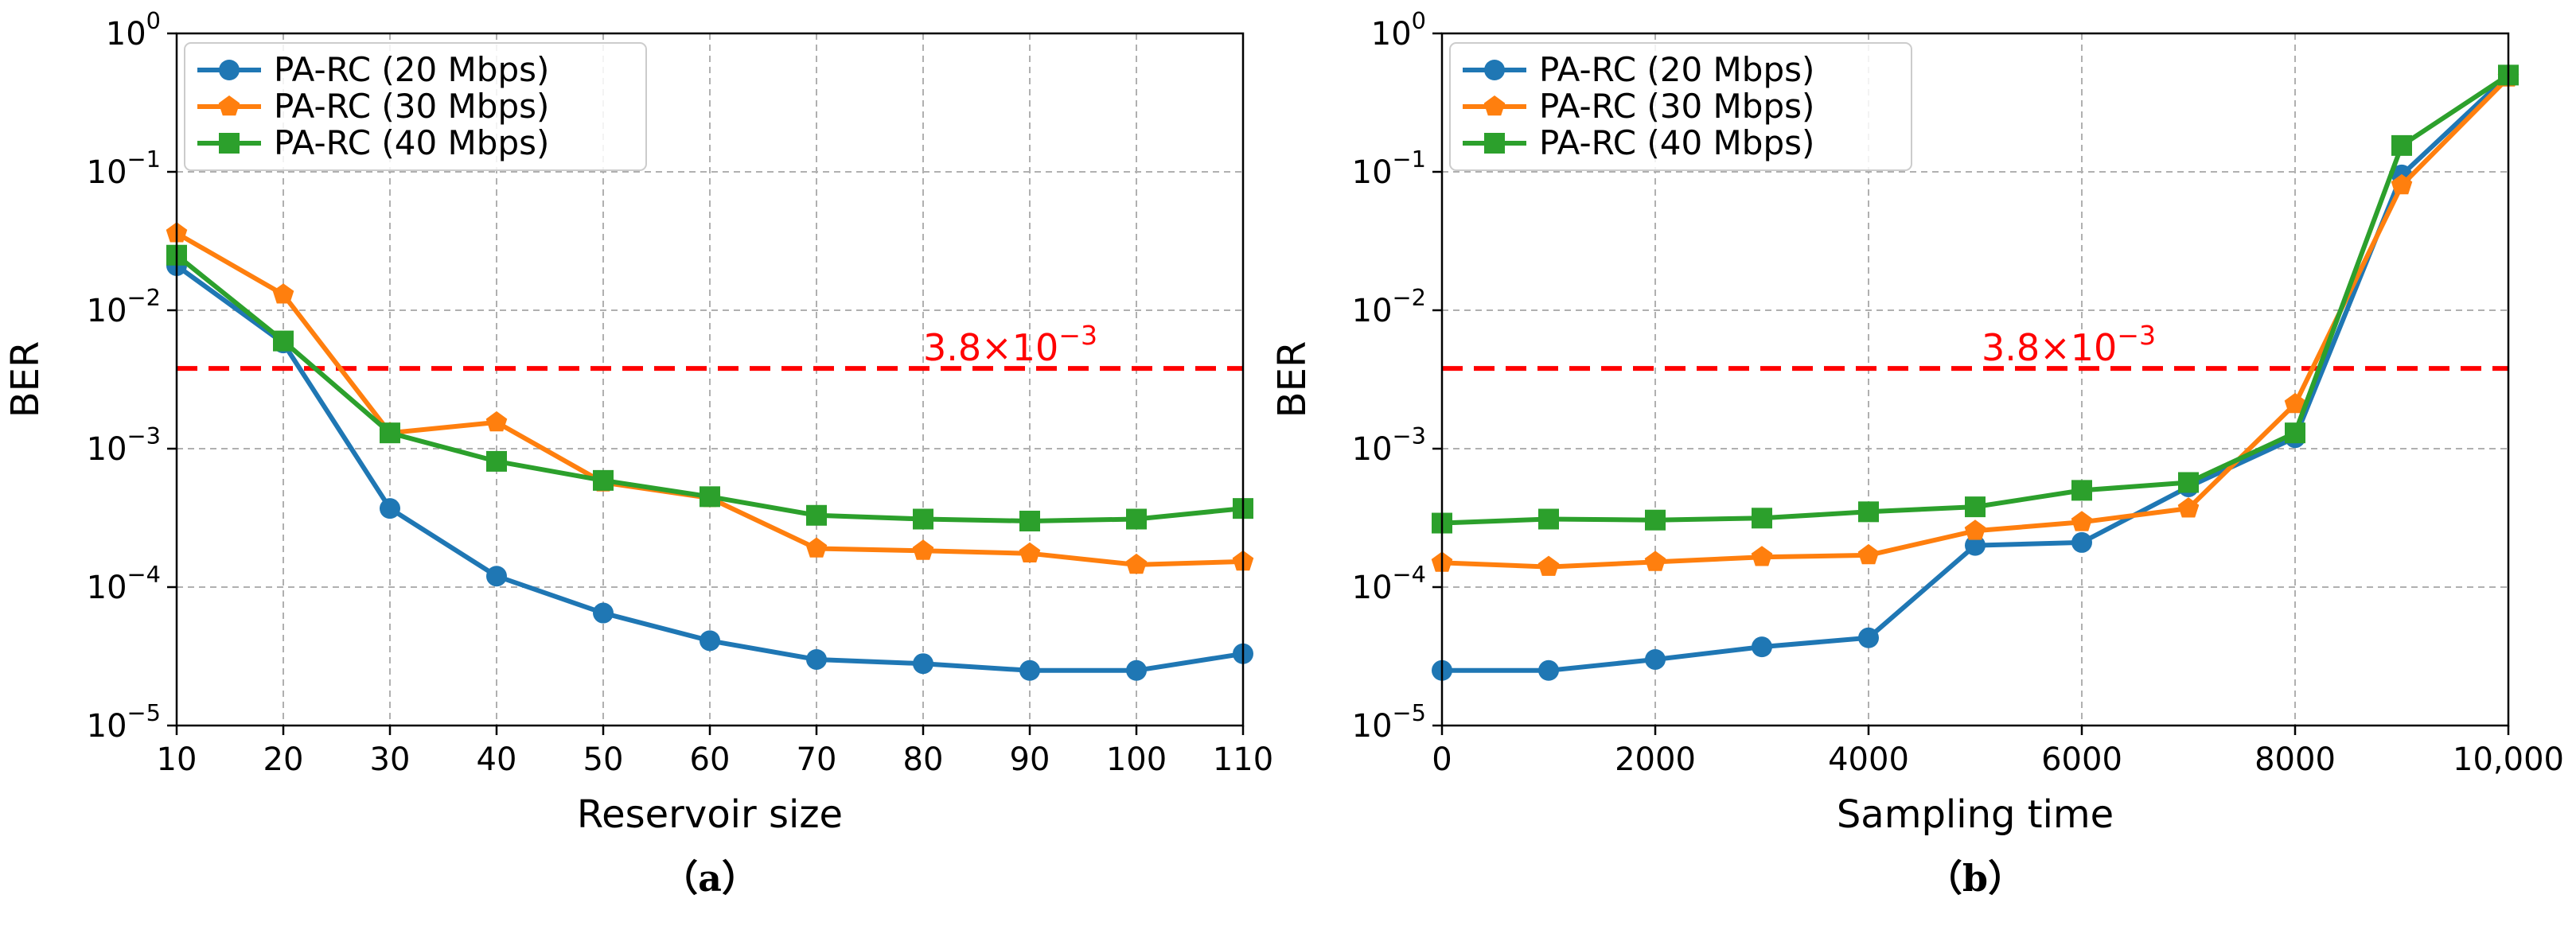 This screenshot has width=2576, height=926. What do you see at coordinates (709, 387) in the screenshot?
I see `series-pa-rc-40-mbps-` at bounding box center [709, 387].